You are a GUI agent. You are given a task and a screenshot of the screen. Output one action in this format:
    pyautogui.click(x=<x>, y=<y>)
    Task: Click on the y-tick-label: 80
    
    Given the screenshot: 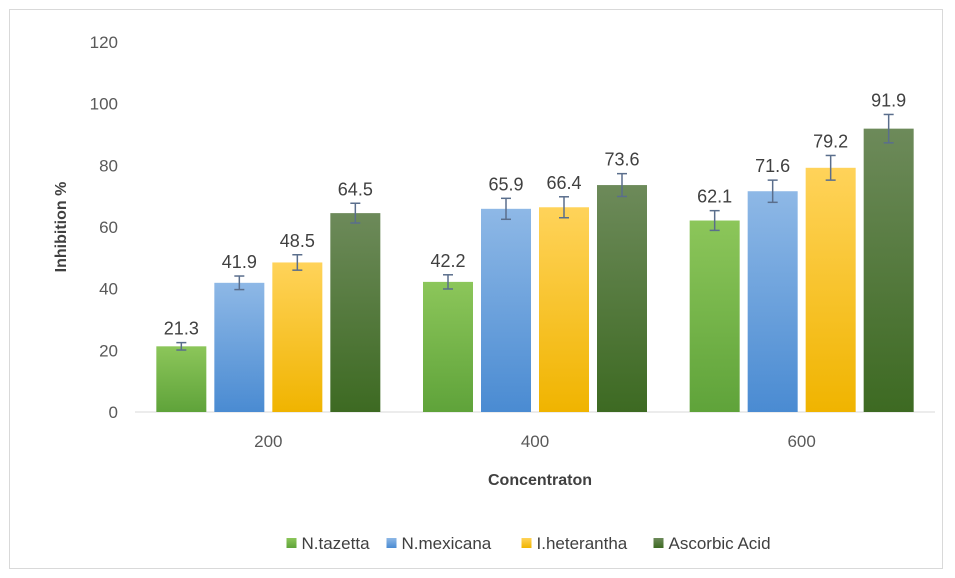 What is the action you would take?
    pyautogui.click(x=108, y=165)
    